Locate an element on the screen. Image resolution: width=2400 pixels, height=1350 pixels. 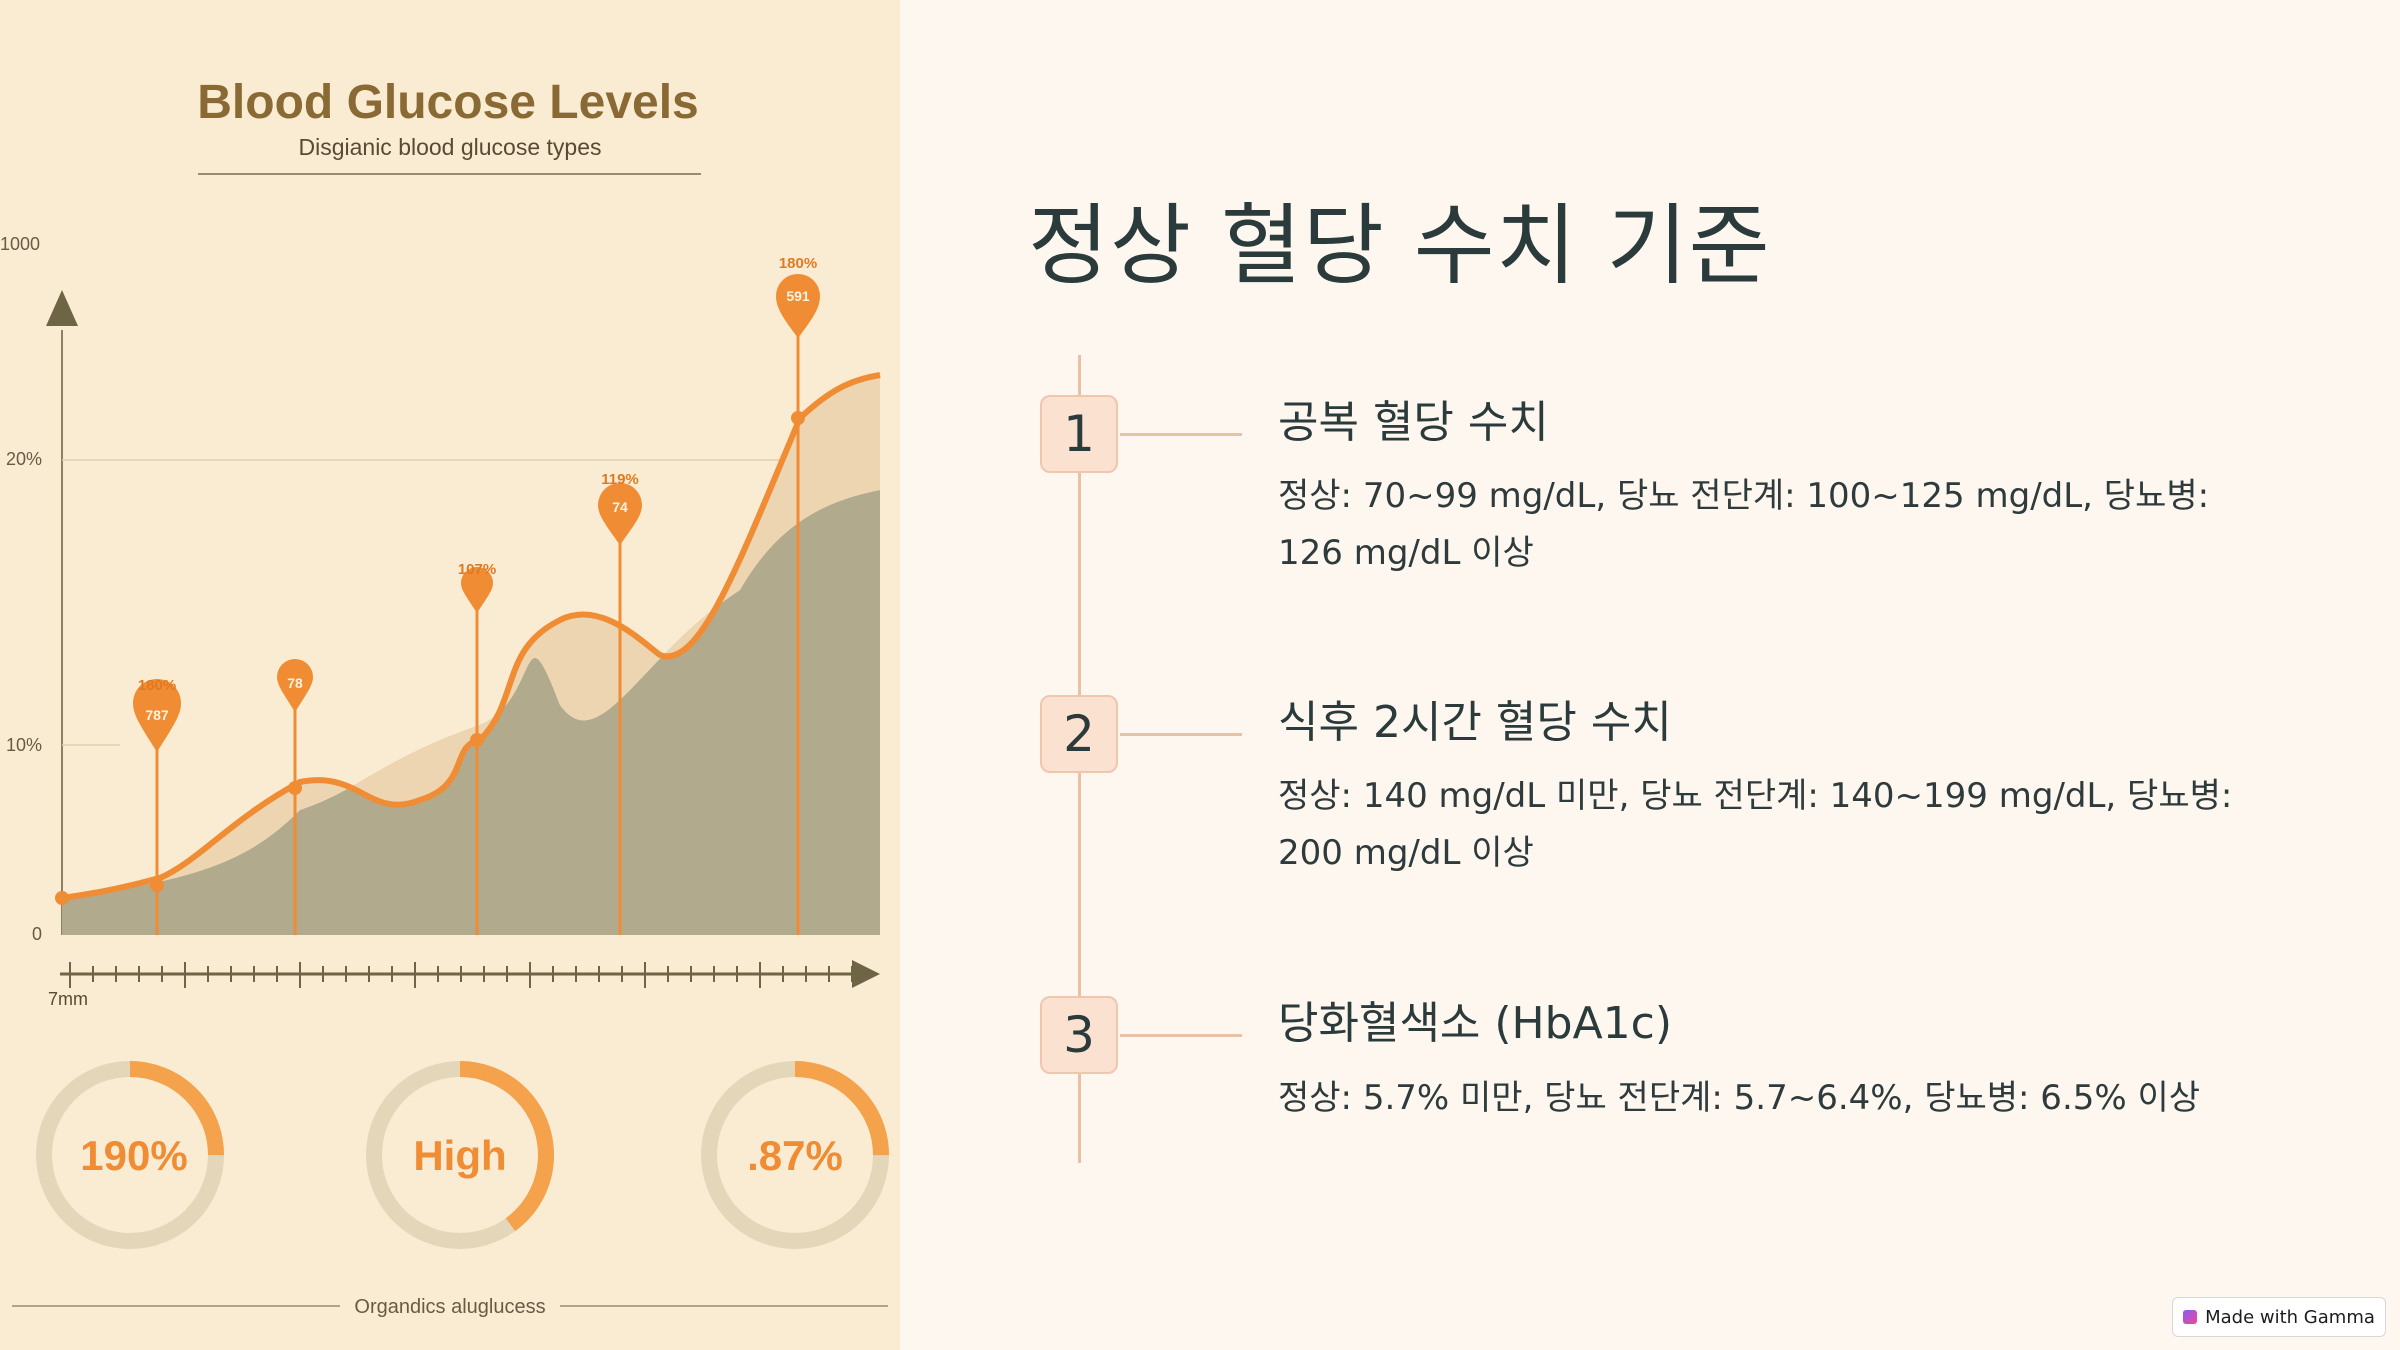
step-number-badge: 2 is located at coordinates (1079, 734).